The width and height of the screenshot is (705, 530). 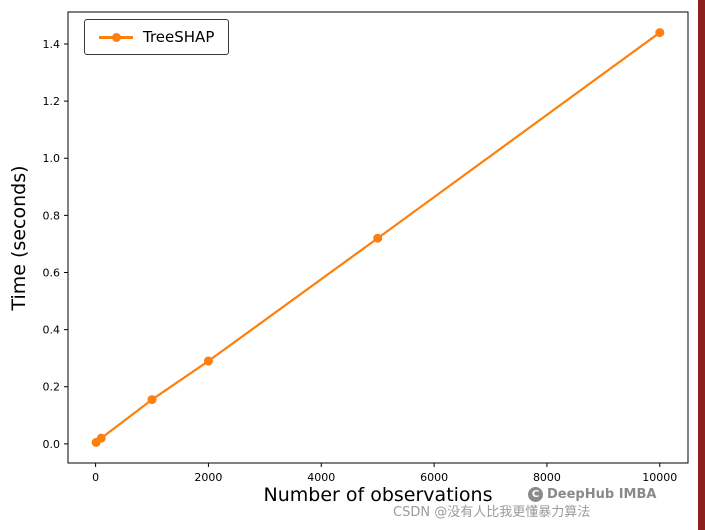 I want to click on svg-text: 1.4, so click(x=52, y=44).